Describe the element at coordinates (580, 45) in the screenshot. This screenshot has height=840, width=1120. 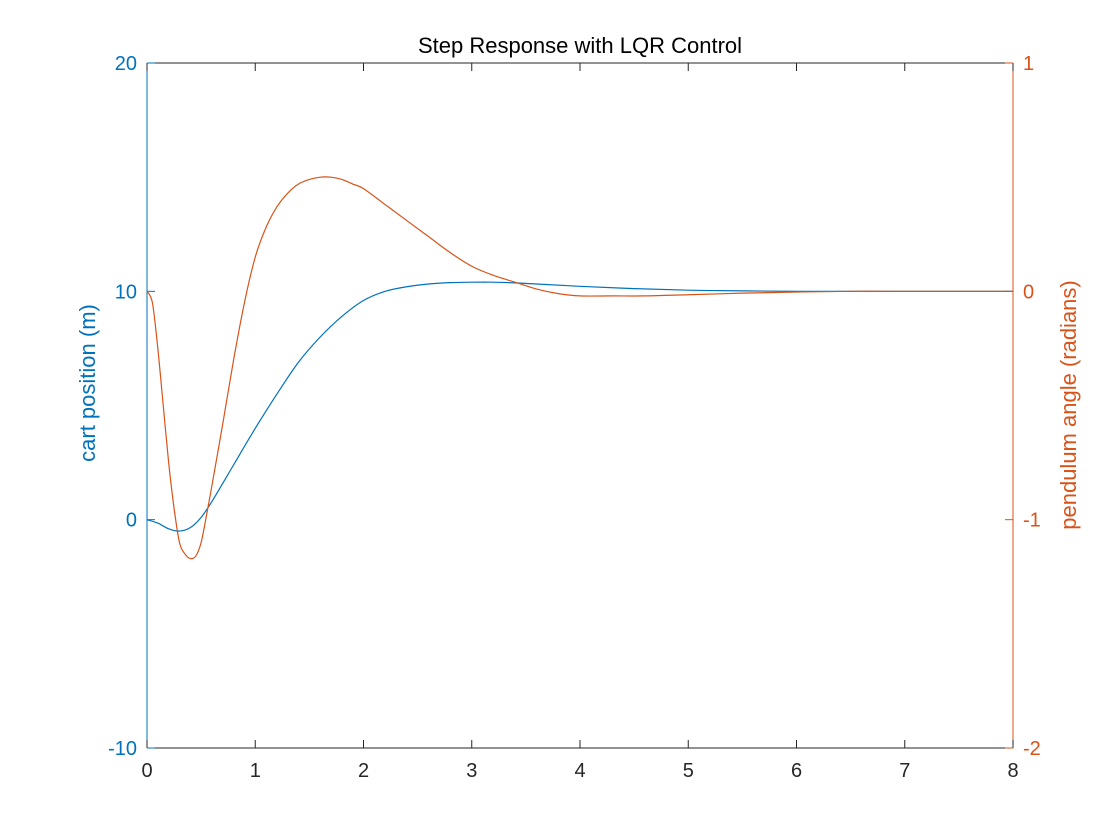
I see `chart-title: Step Response with LQR Control` at that location.